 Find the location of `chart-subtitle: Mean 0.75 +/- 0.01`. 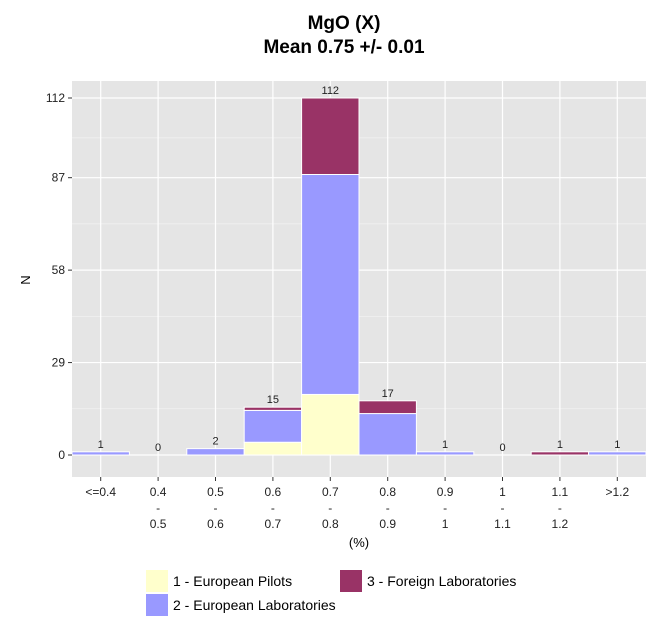

chart-subtitle: Mean 0.75 +/- 0.01 is located at coordinates (343, 47).